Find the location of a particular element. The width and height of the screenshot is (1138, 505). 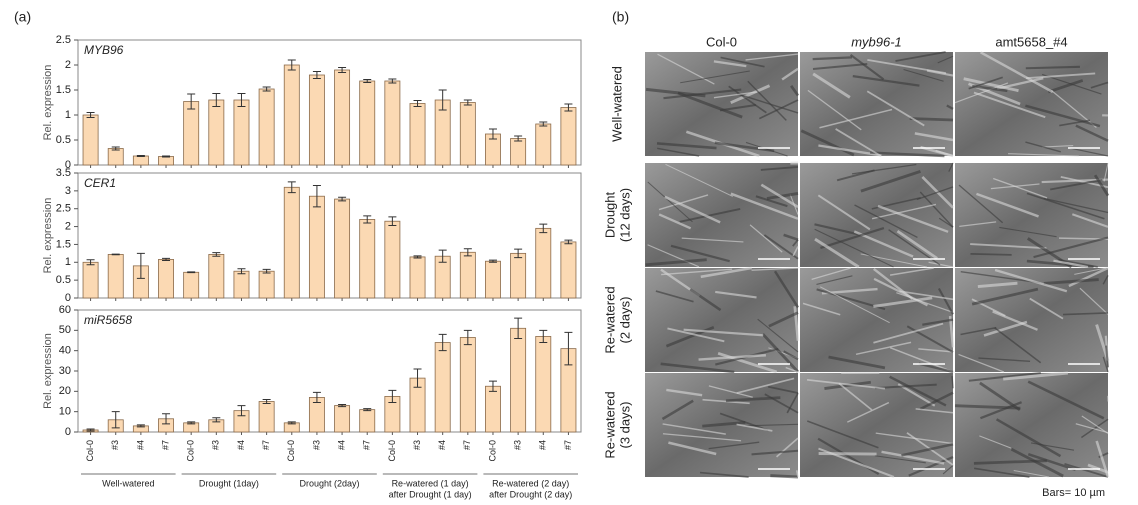

x-tick-label: Col-0 is located at coordinates (392, 451).